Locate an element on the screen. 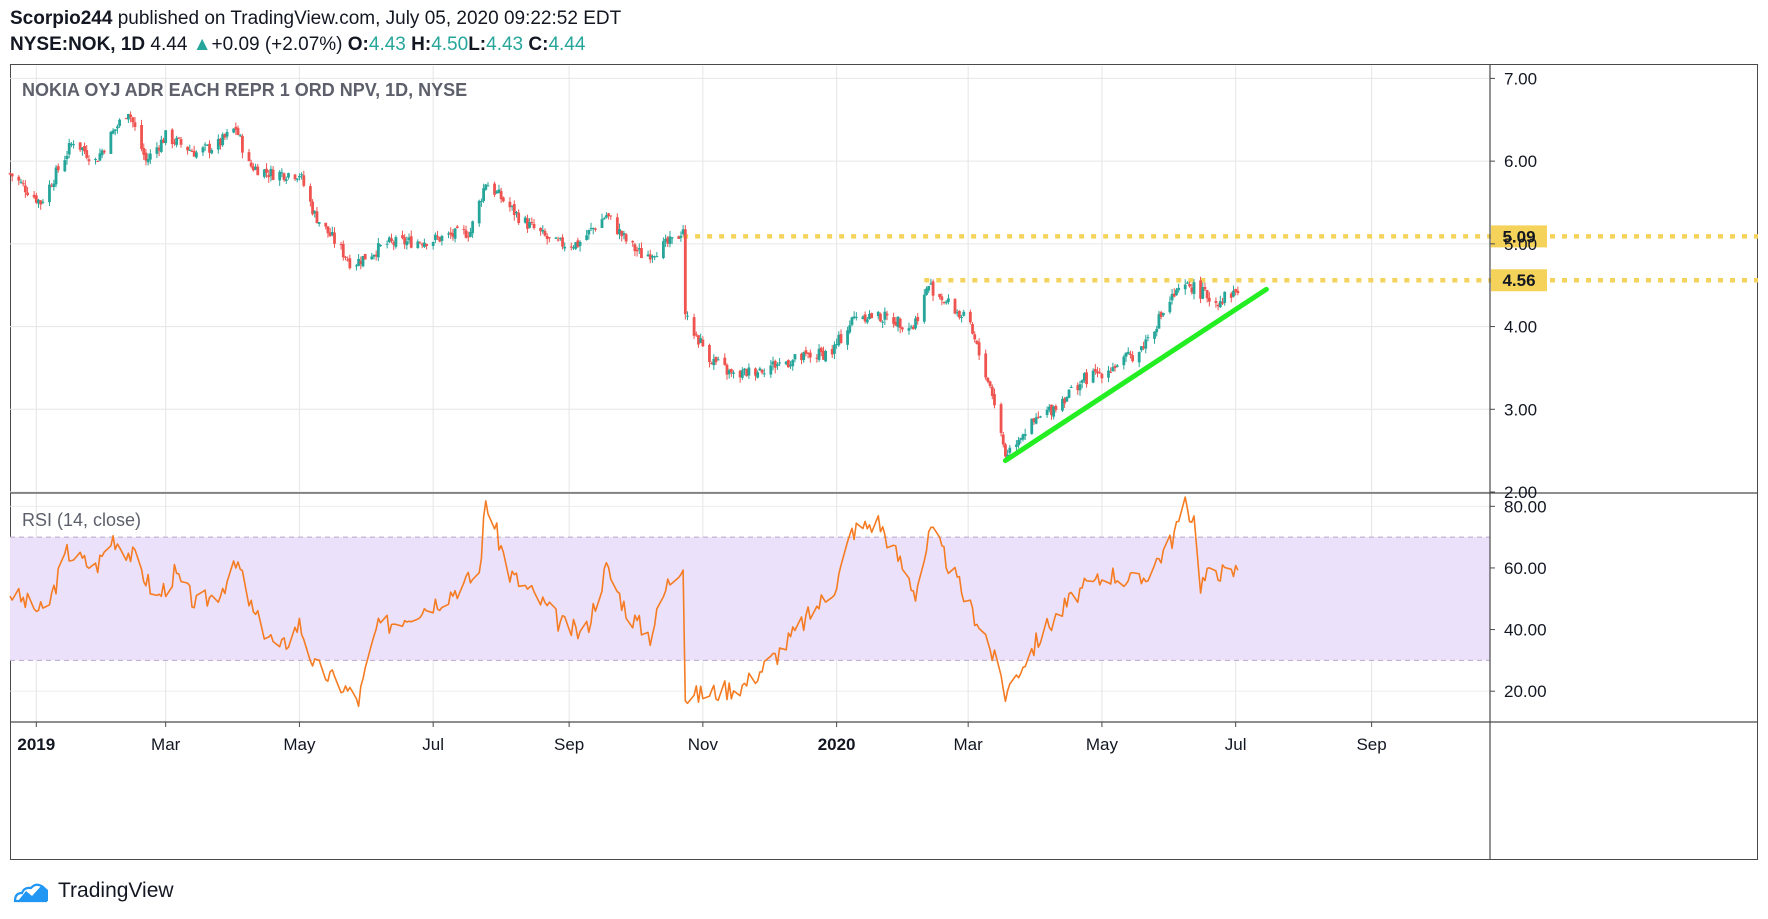 This screenshot has height=919, width=1768. time-tick-label: Mar is located at coordinates (166, 744).